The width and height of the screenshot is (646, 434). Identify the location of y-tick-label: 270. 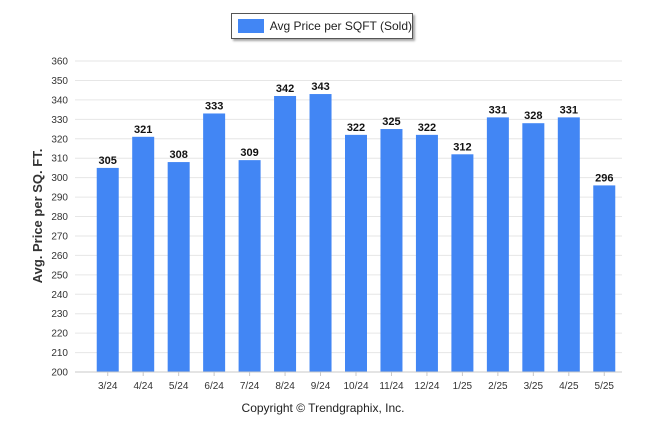
(59, 236).